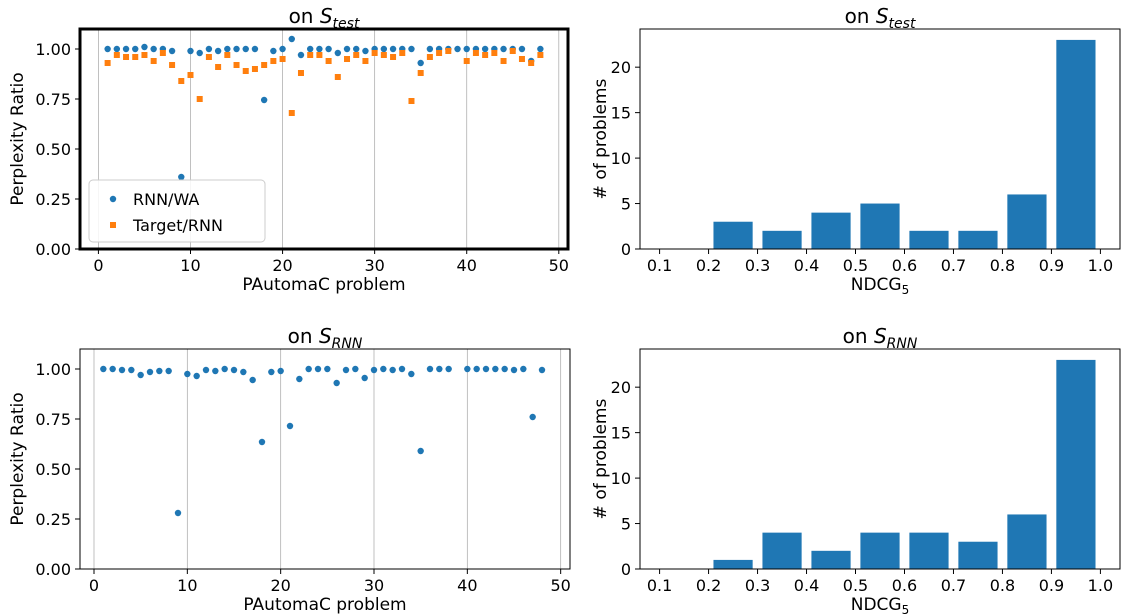 Image resolution: width=1130 pixels, height=614 pixels. I want to click on x-tick-label: 20, so click(280, 585).